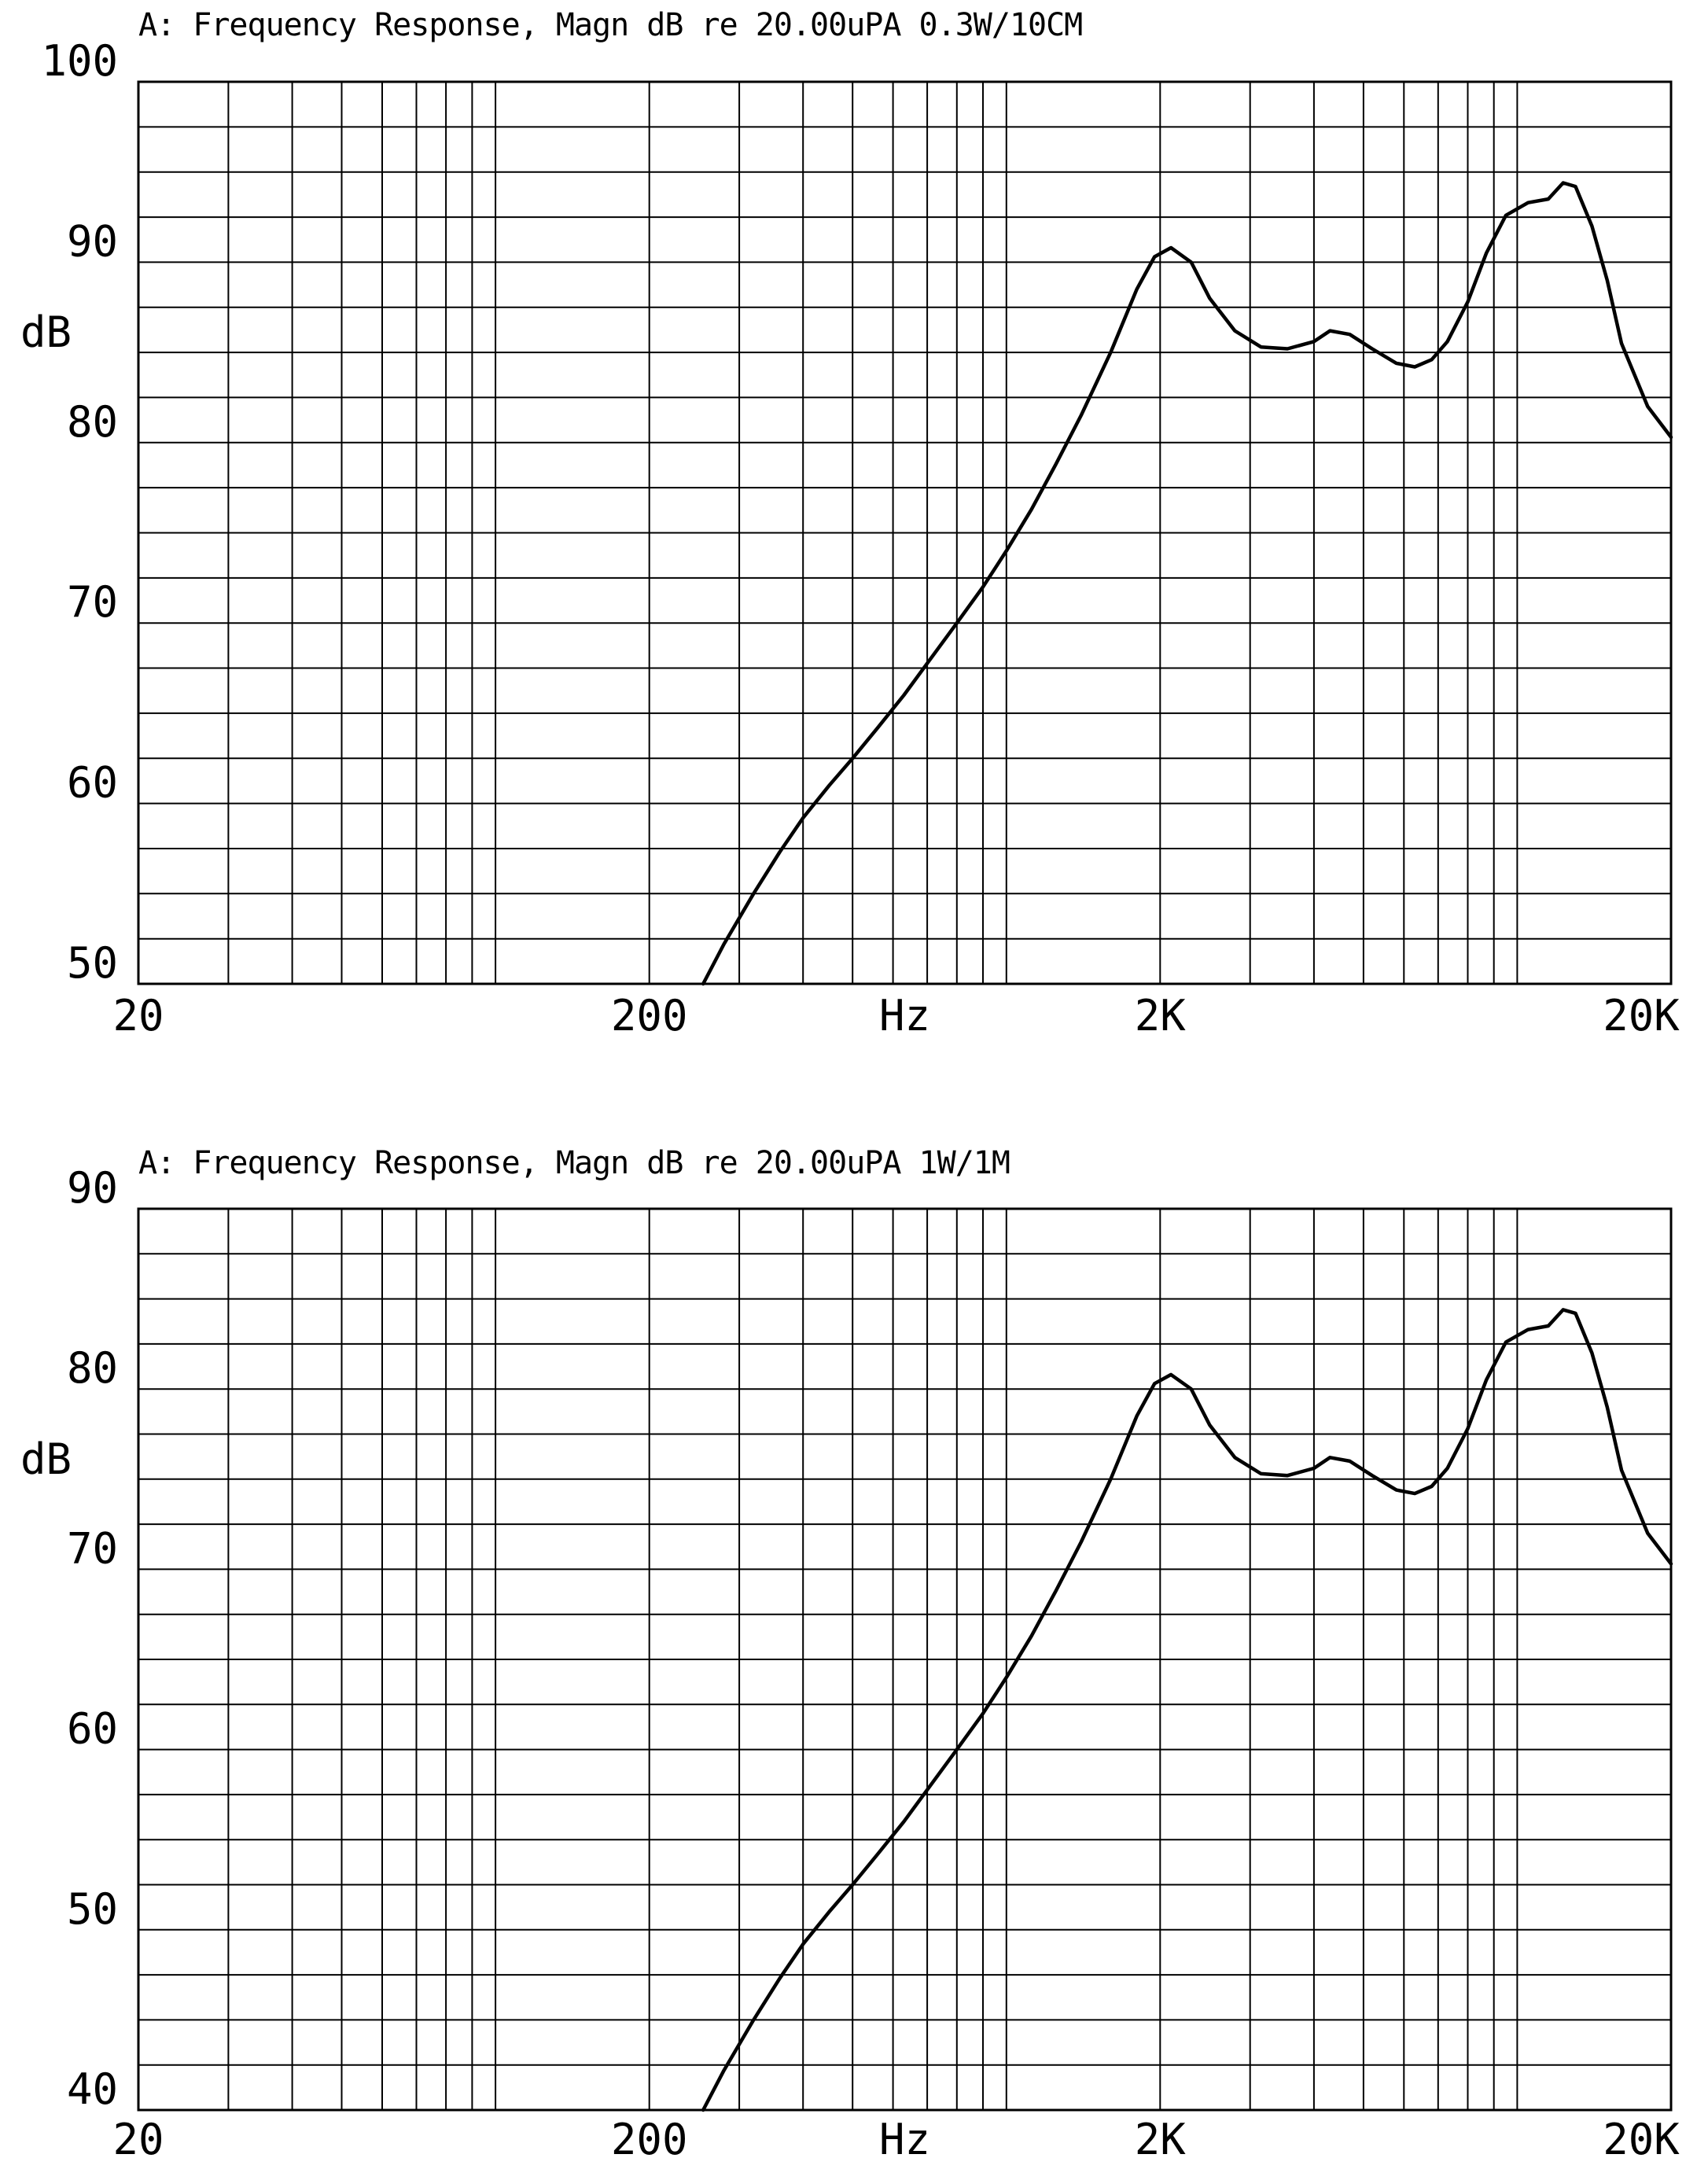 This screenshot has height=2169, width=1708. I want to click on y-tick-label: 40, so click(92, 2089).